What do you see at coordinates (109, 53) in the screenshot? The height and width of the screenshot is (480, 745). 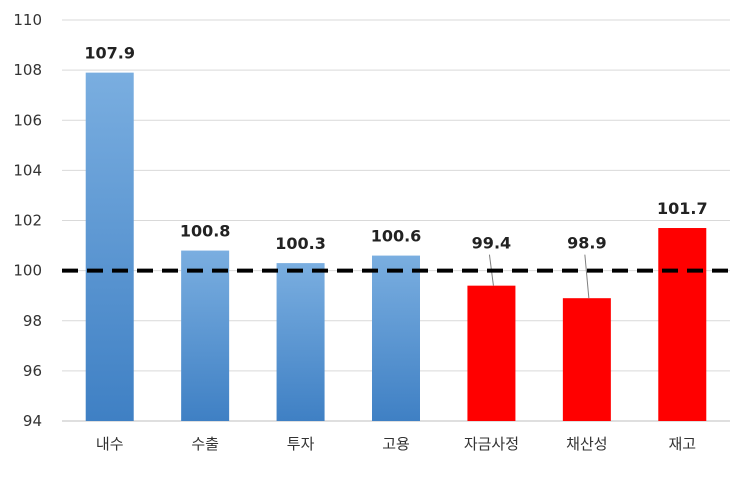 I see `data-label: 107.9` at bounding box center [109, 53].